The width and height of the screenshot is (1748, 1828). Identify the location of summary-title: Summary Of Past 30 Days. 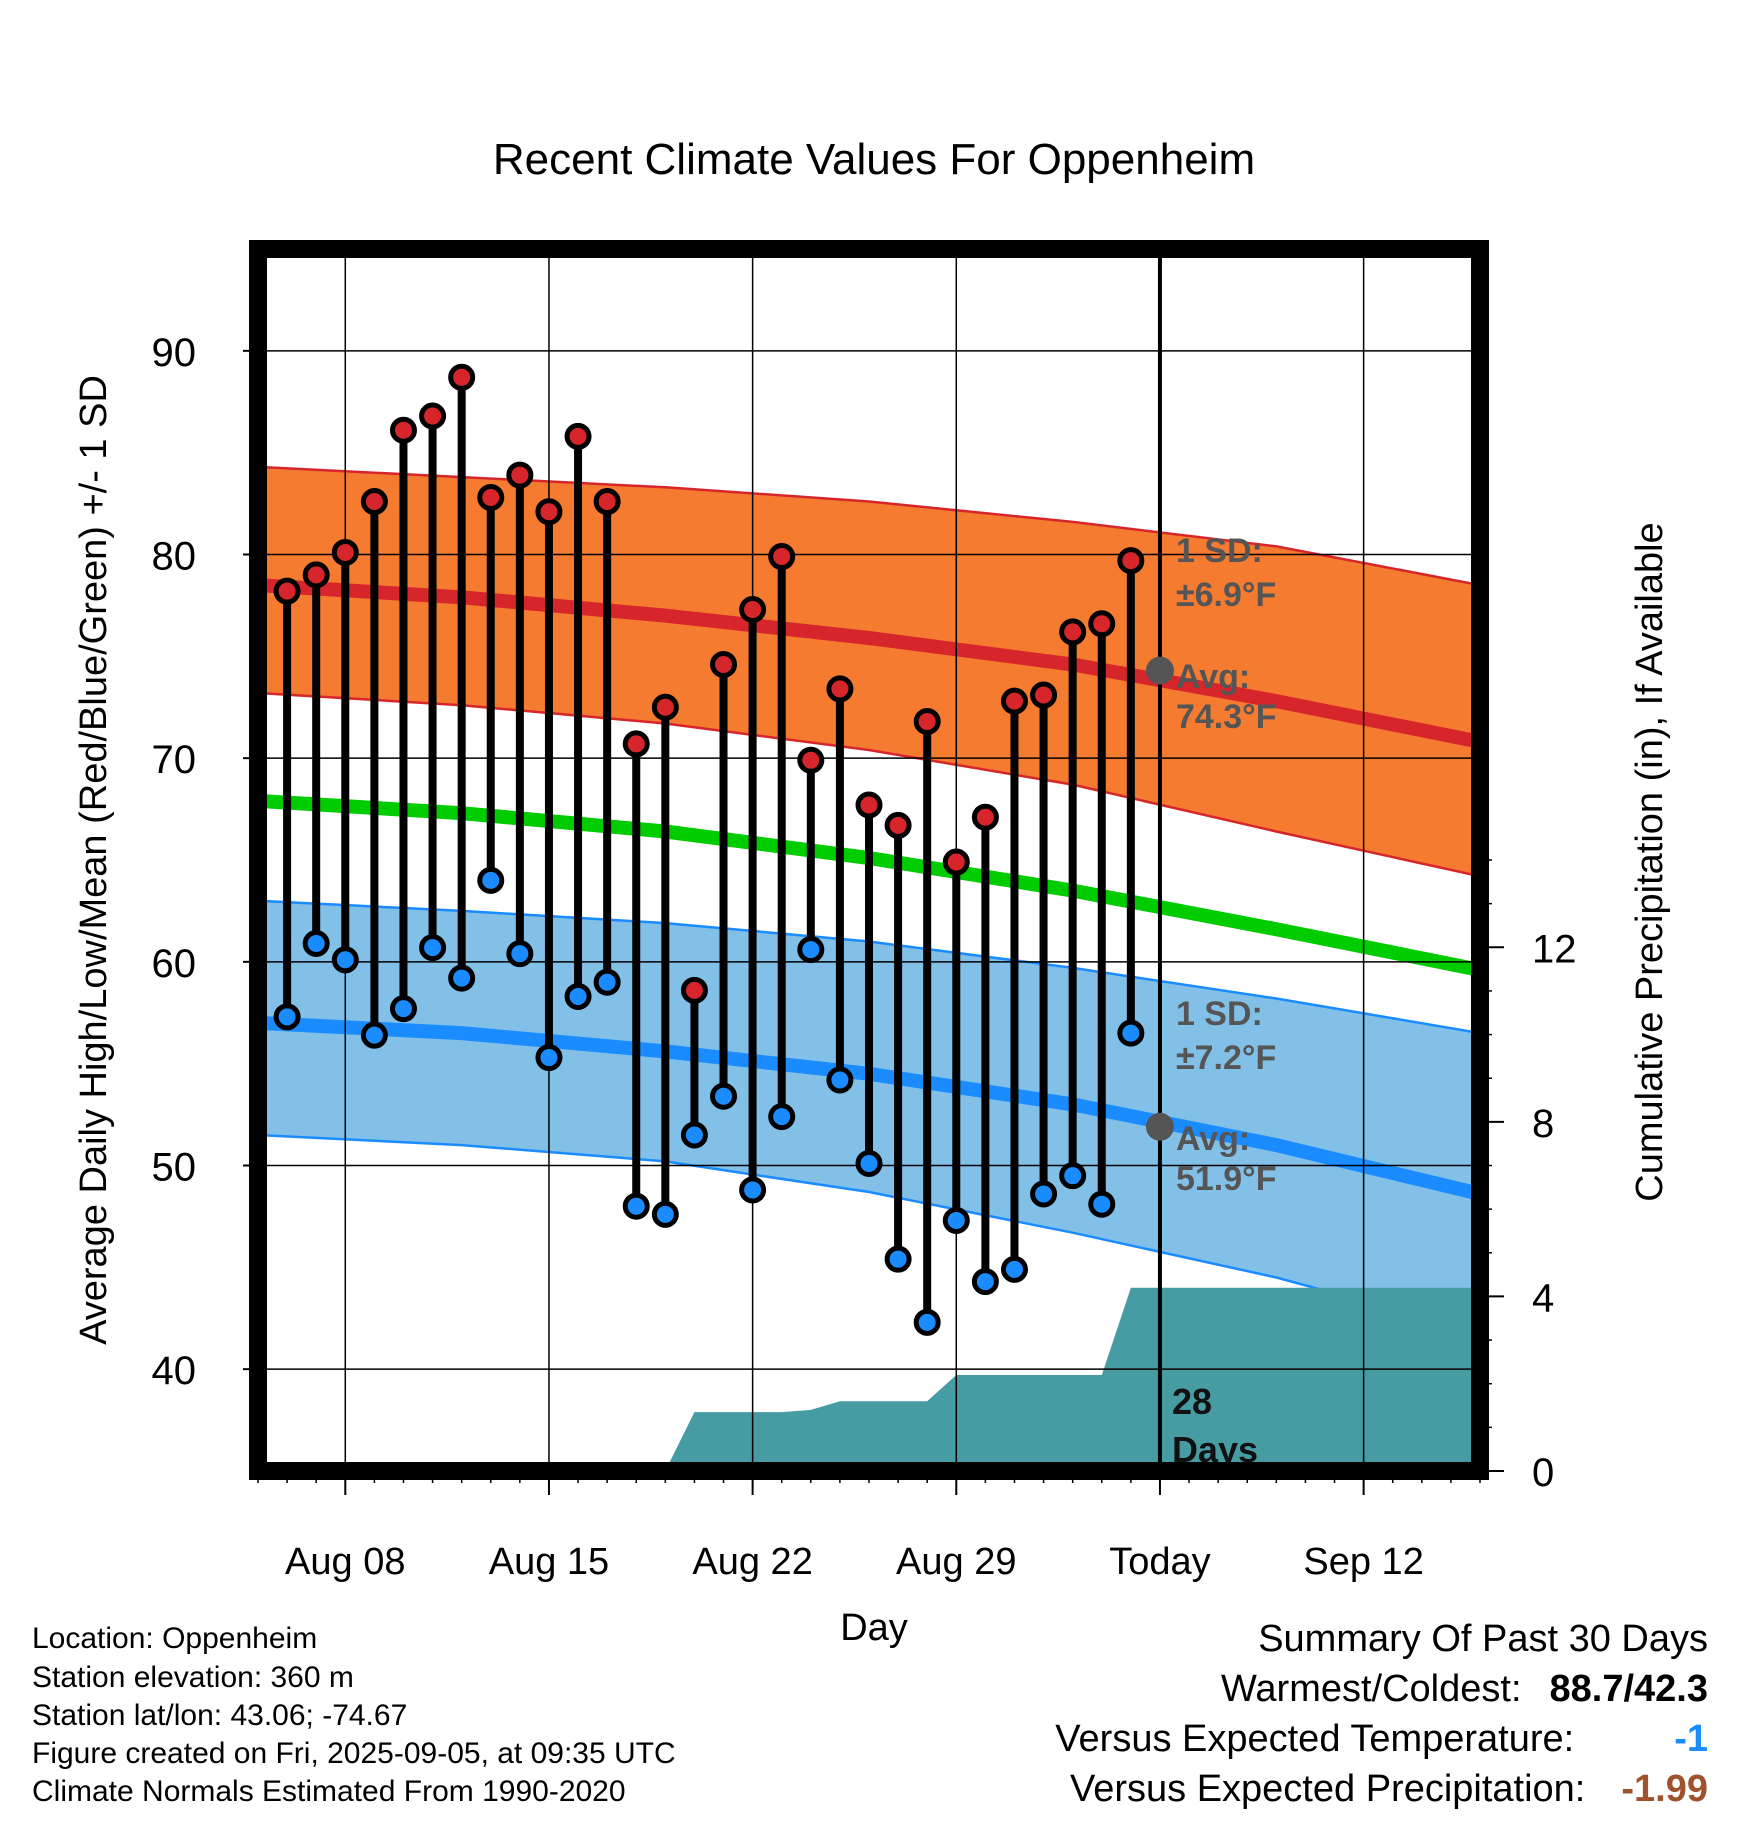
(1483, 1639).